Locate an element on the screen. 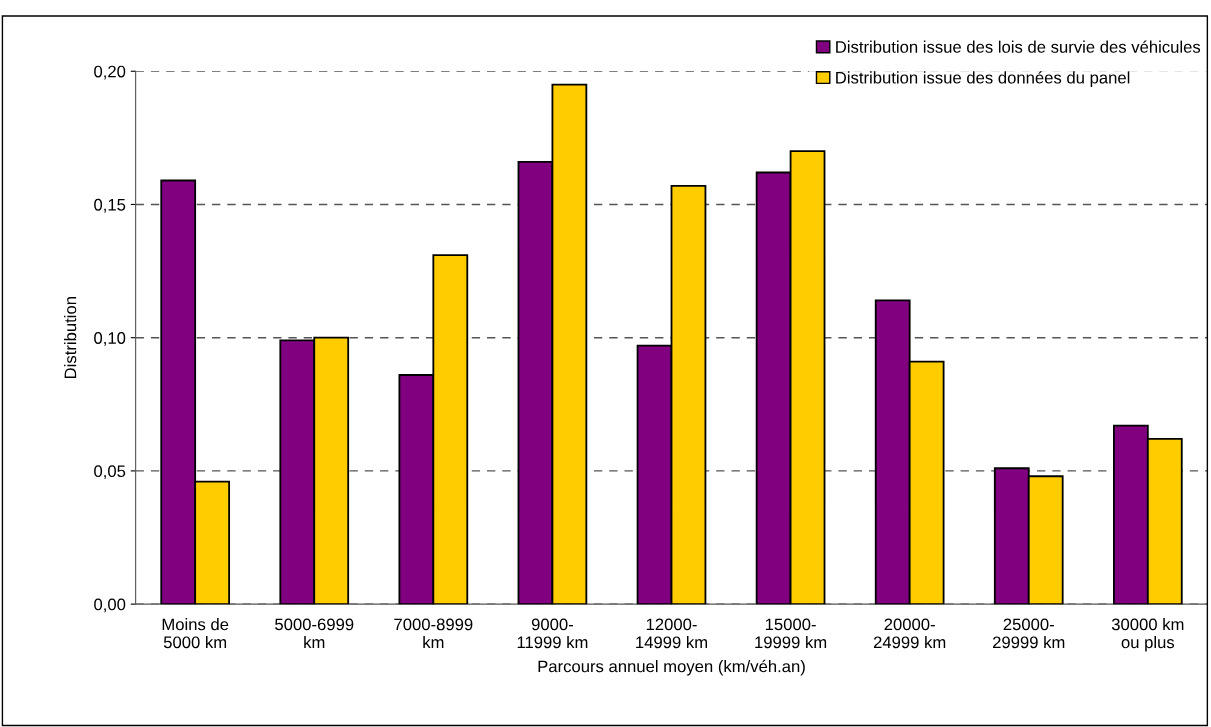 The height and width of the screenshot is (727, 1211). y-tick-label: 0,05 is located at coordinates (110, 472).